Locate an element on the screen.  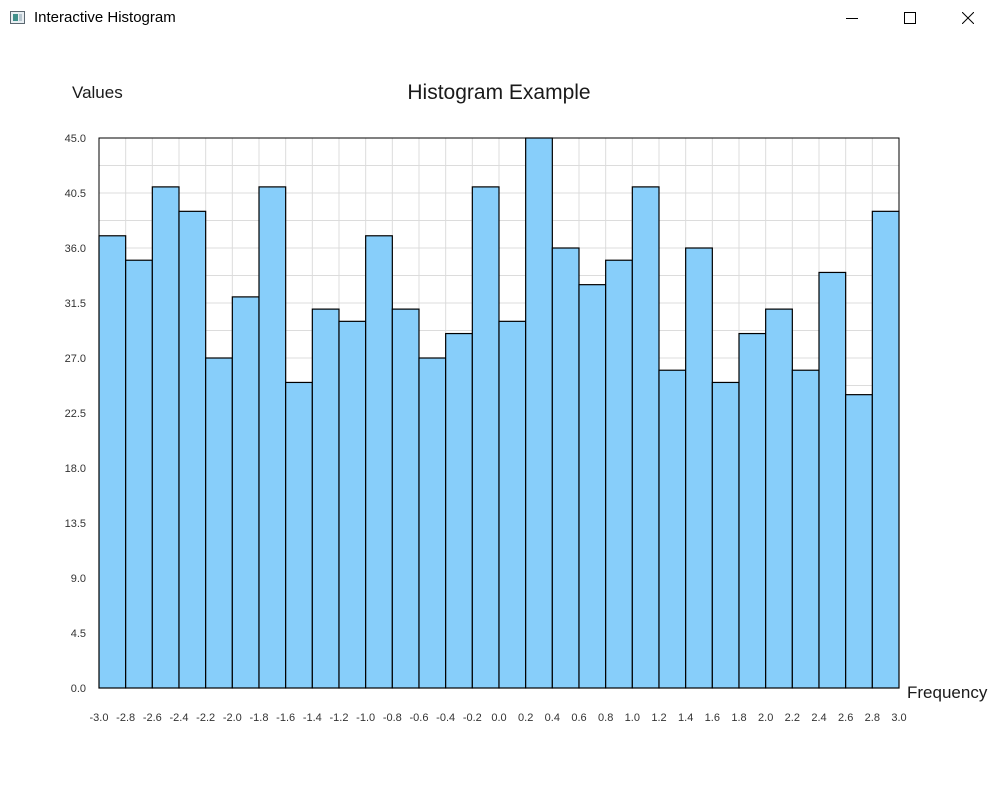
x-tick-label: -2.2 is located at coordinates (205, 718).